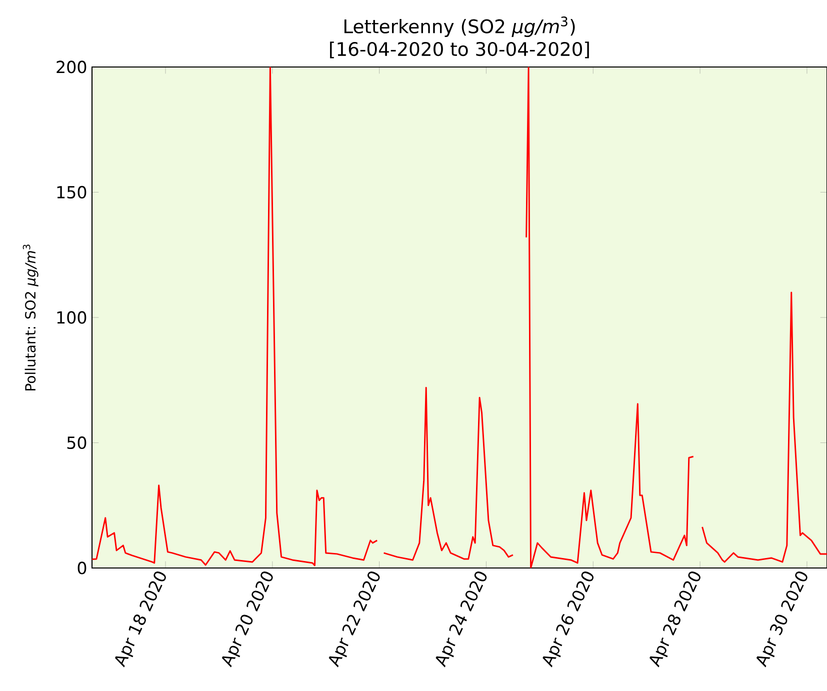 The image size is (827, 691). What do you see at coordinates (675, 620) in the screenshot?
I see `x-tick-label: Apr 28 2020` at bounding box center [675, 620].